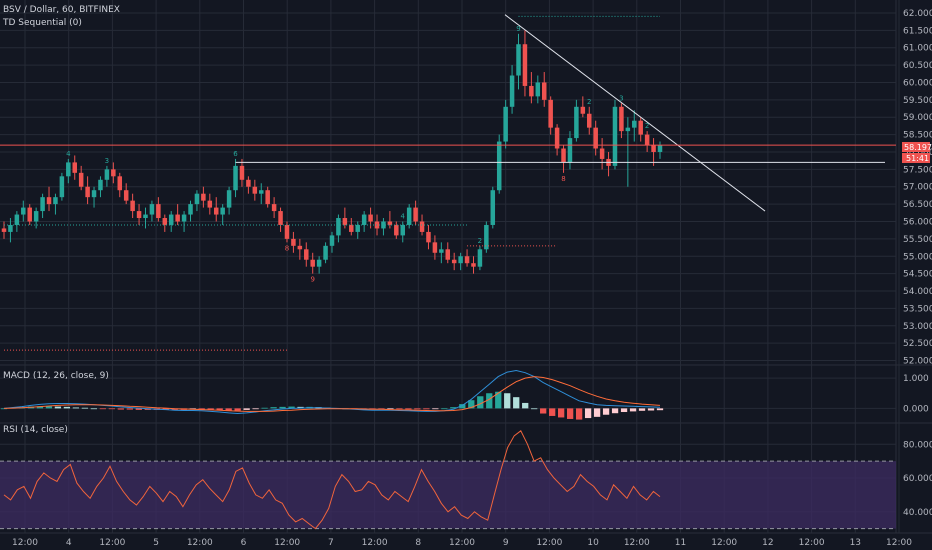 Image resolution: width=932 pixels, height=550 pixels. What do you see at coordinates (332, 394) in the screenshot?
I see `macd-pane` at bounding box center [332, 394].